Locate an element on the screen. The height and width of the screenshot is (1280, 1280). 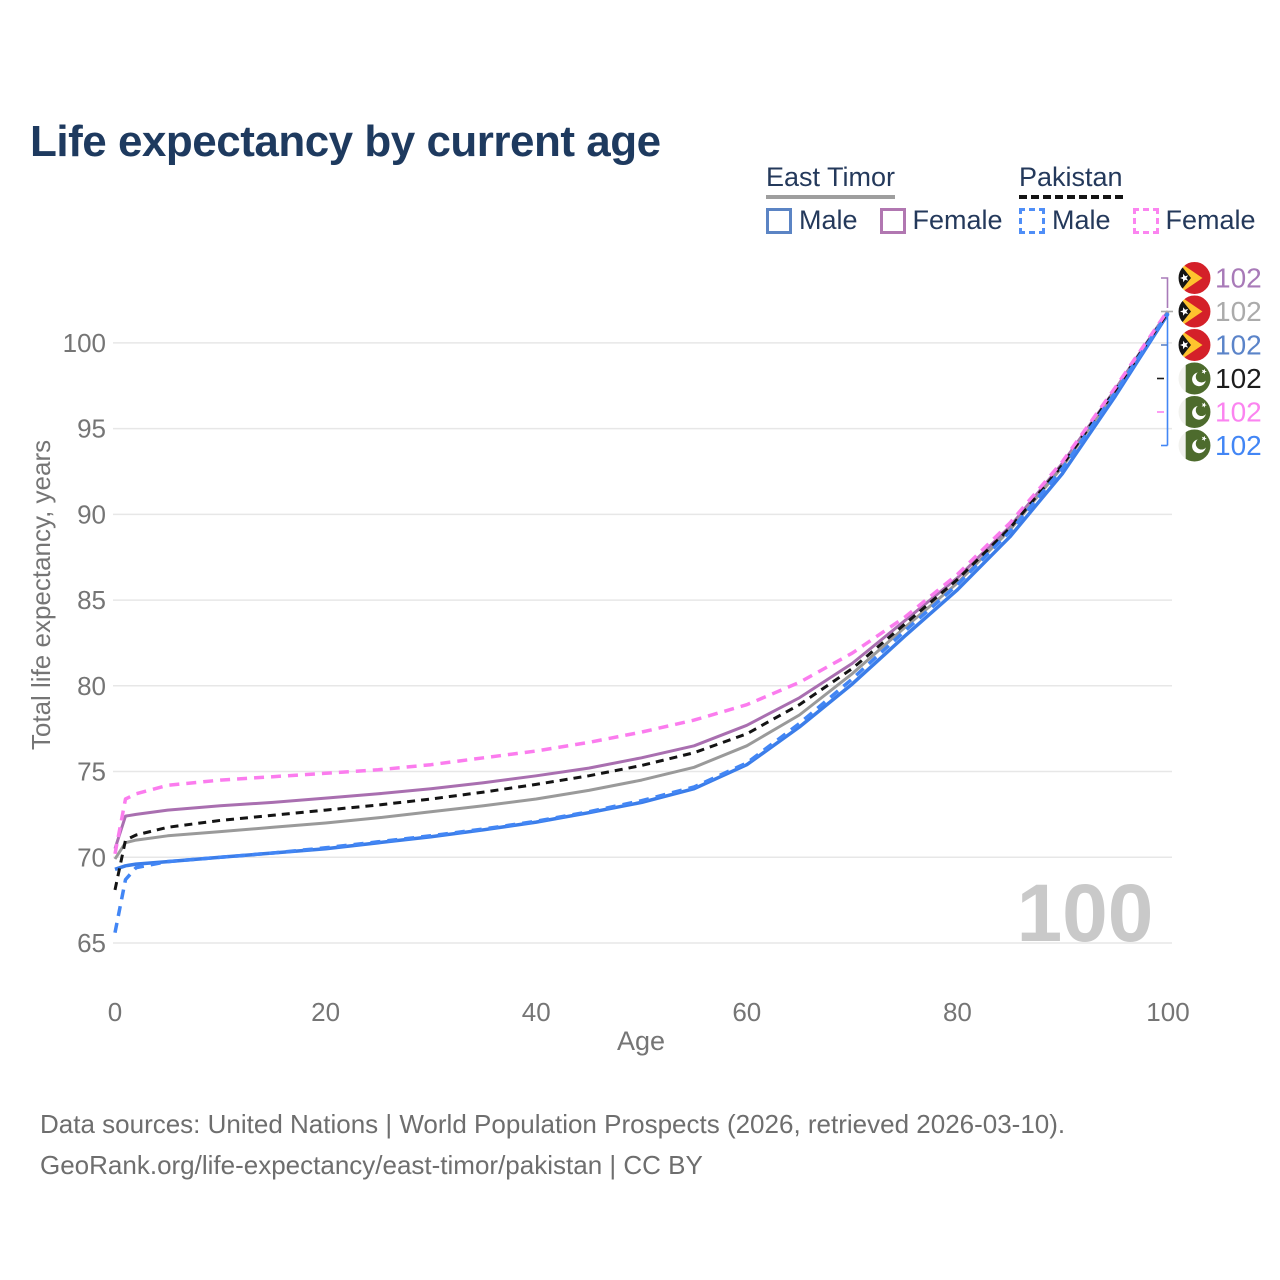
y-tick-label-85: 85 is located at coordinates (91, 600).